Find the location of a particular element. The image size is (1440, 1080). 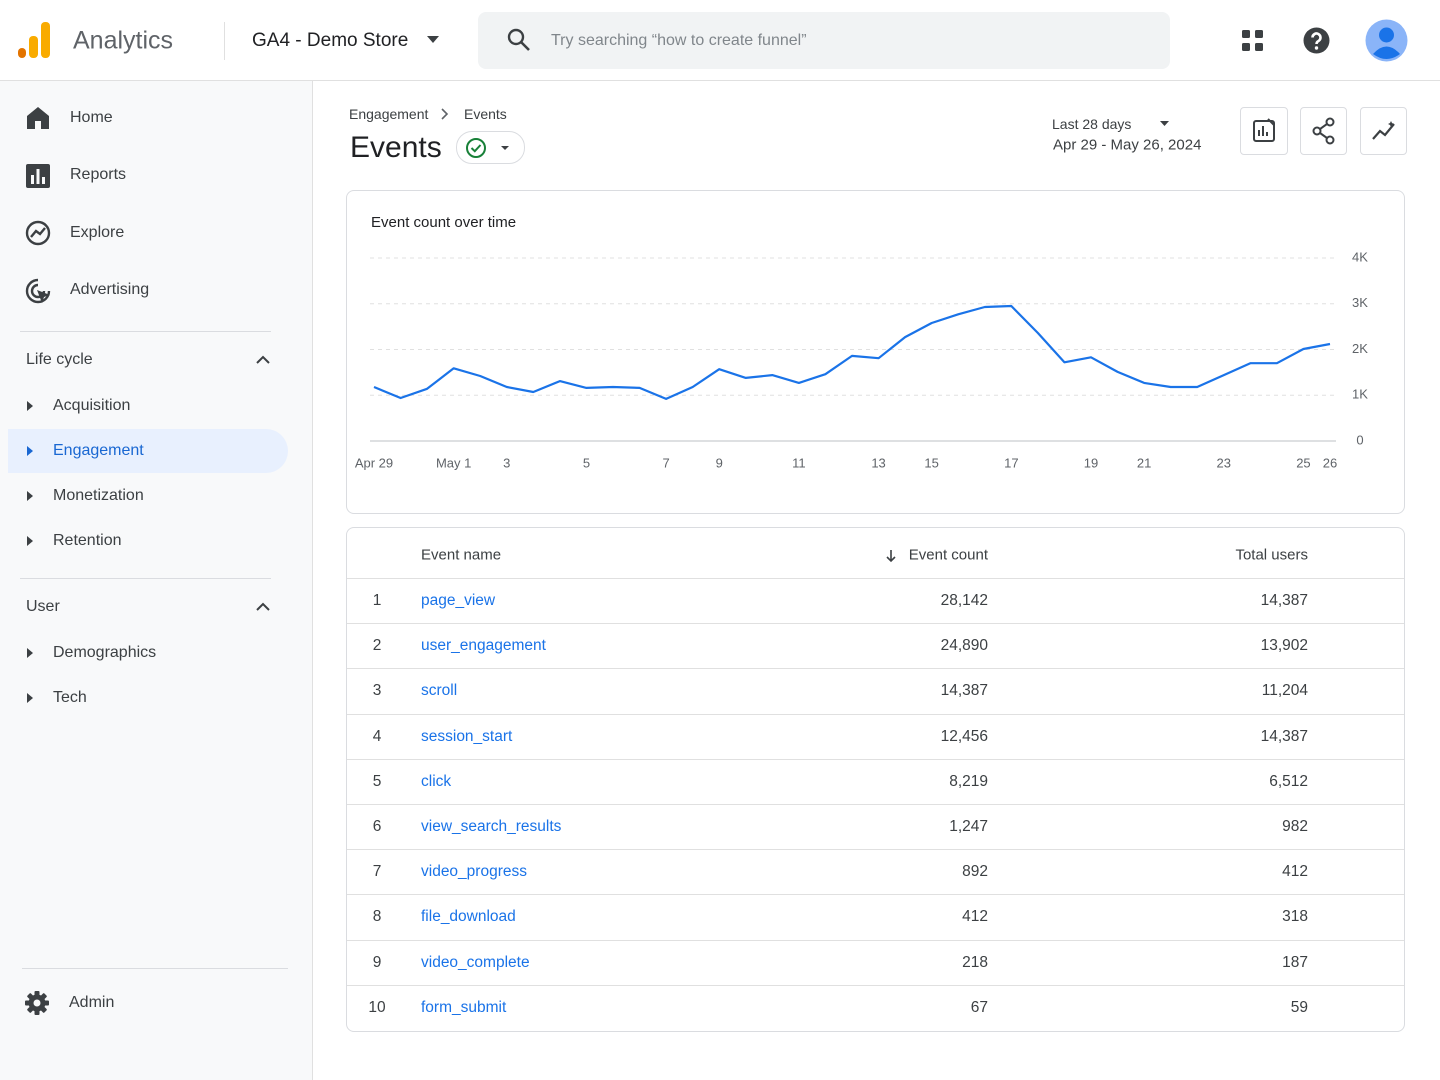

nav-item: Home is located at coordinates (91, 117).